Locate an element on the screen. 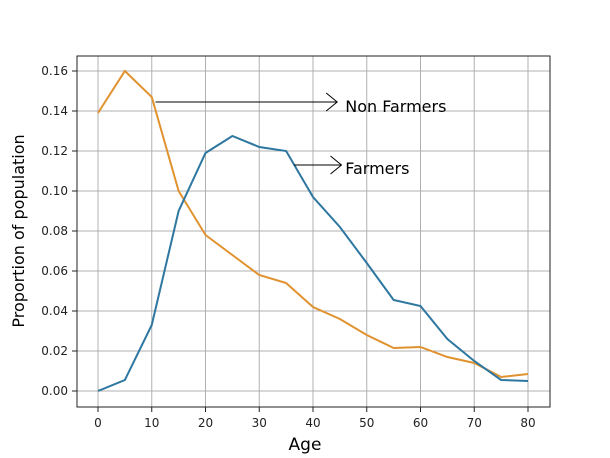 This screenshot has width=610, height=458. x-tick-label: 80 is located at coordinates (527, 423).